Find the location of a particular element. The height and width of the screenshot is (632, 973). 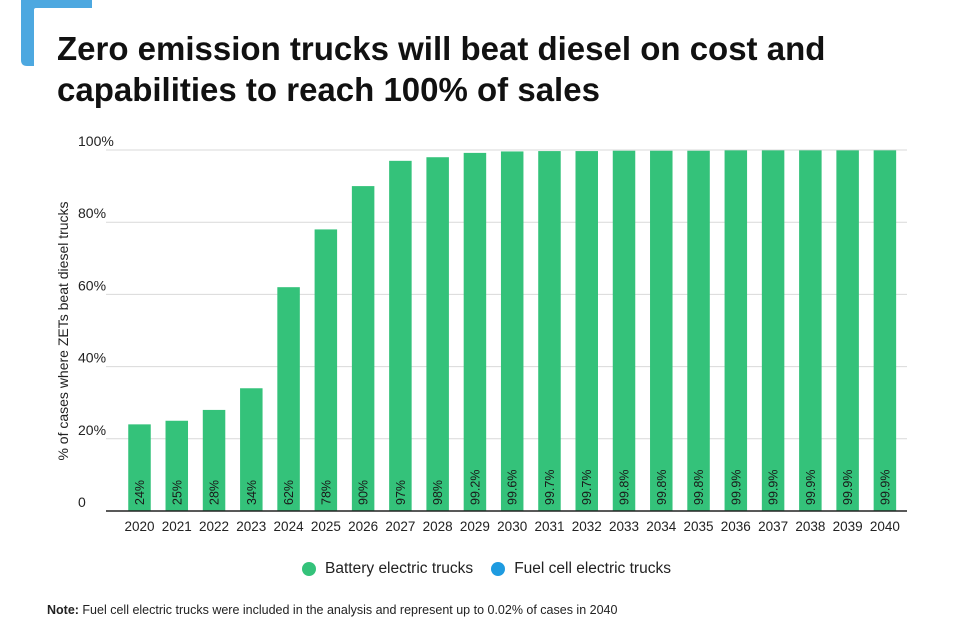

x-tick-label: 2036 is located at coordinates (736, 526).